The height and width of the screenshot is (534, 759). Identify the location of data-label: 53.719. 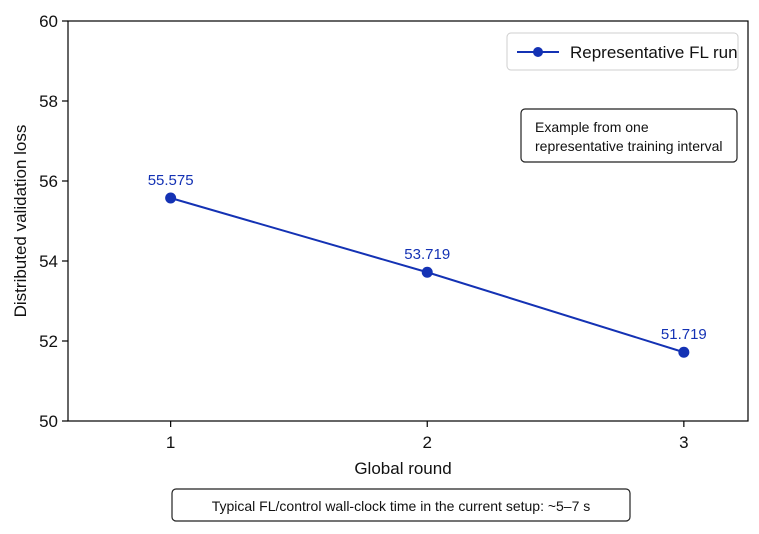
(427, 254).